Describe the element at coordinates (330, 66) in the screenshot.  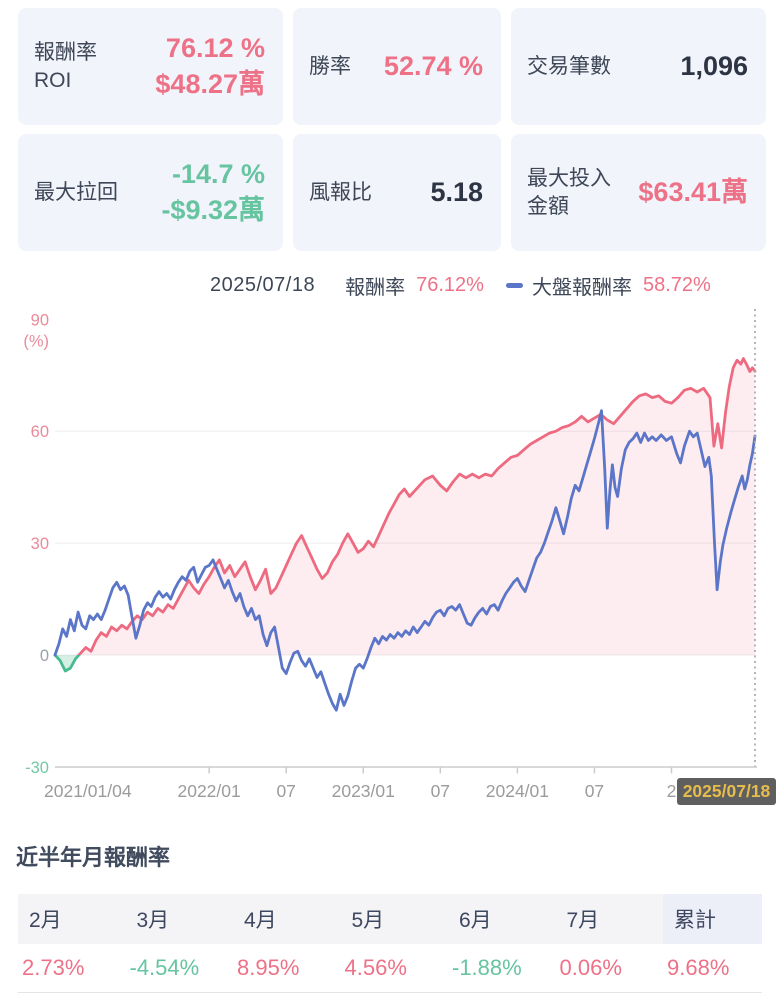
I see `stat-label-win-rate: 勝率` at that location.